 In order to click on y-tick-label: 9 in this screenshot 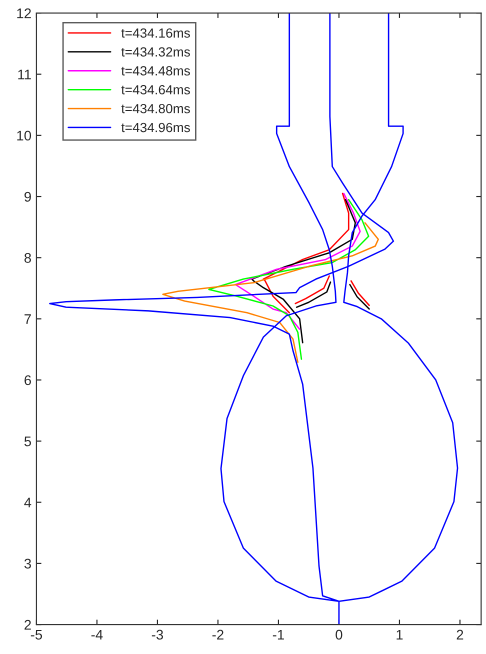, I will do `click(27, 197)`.